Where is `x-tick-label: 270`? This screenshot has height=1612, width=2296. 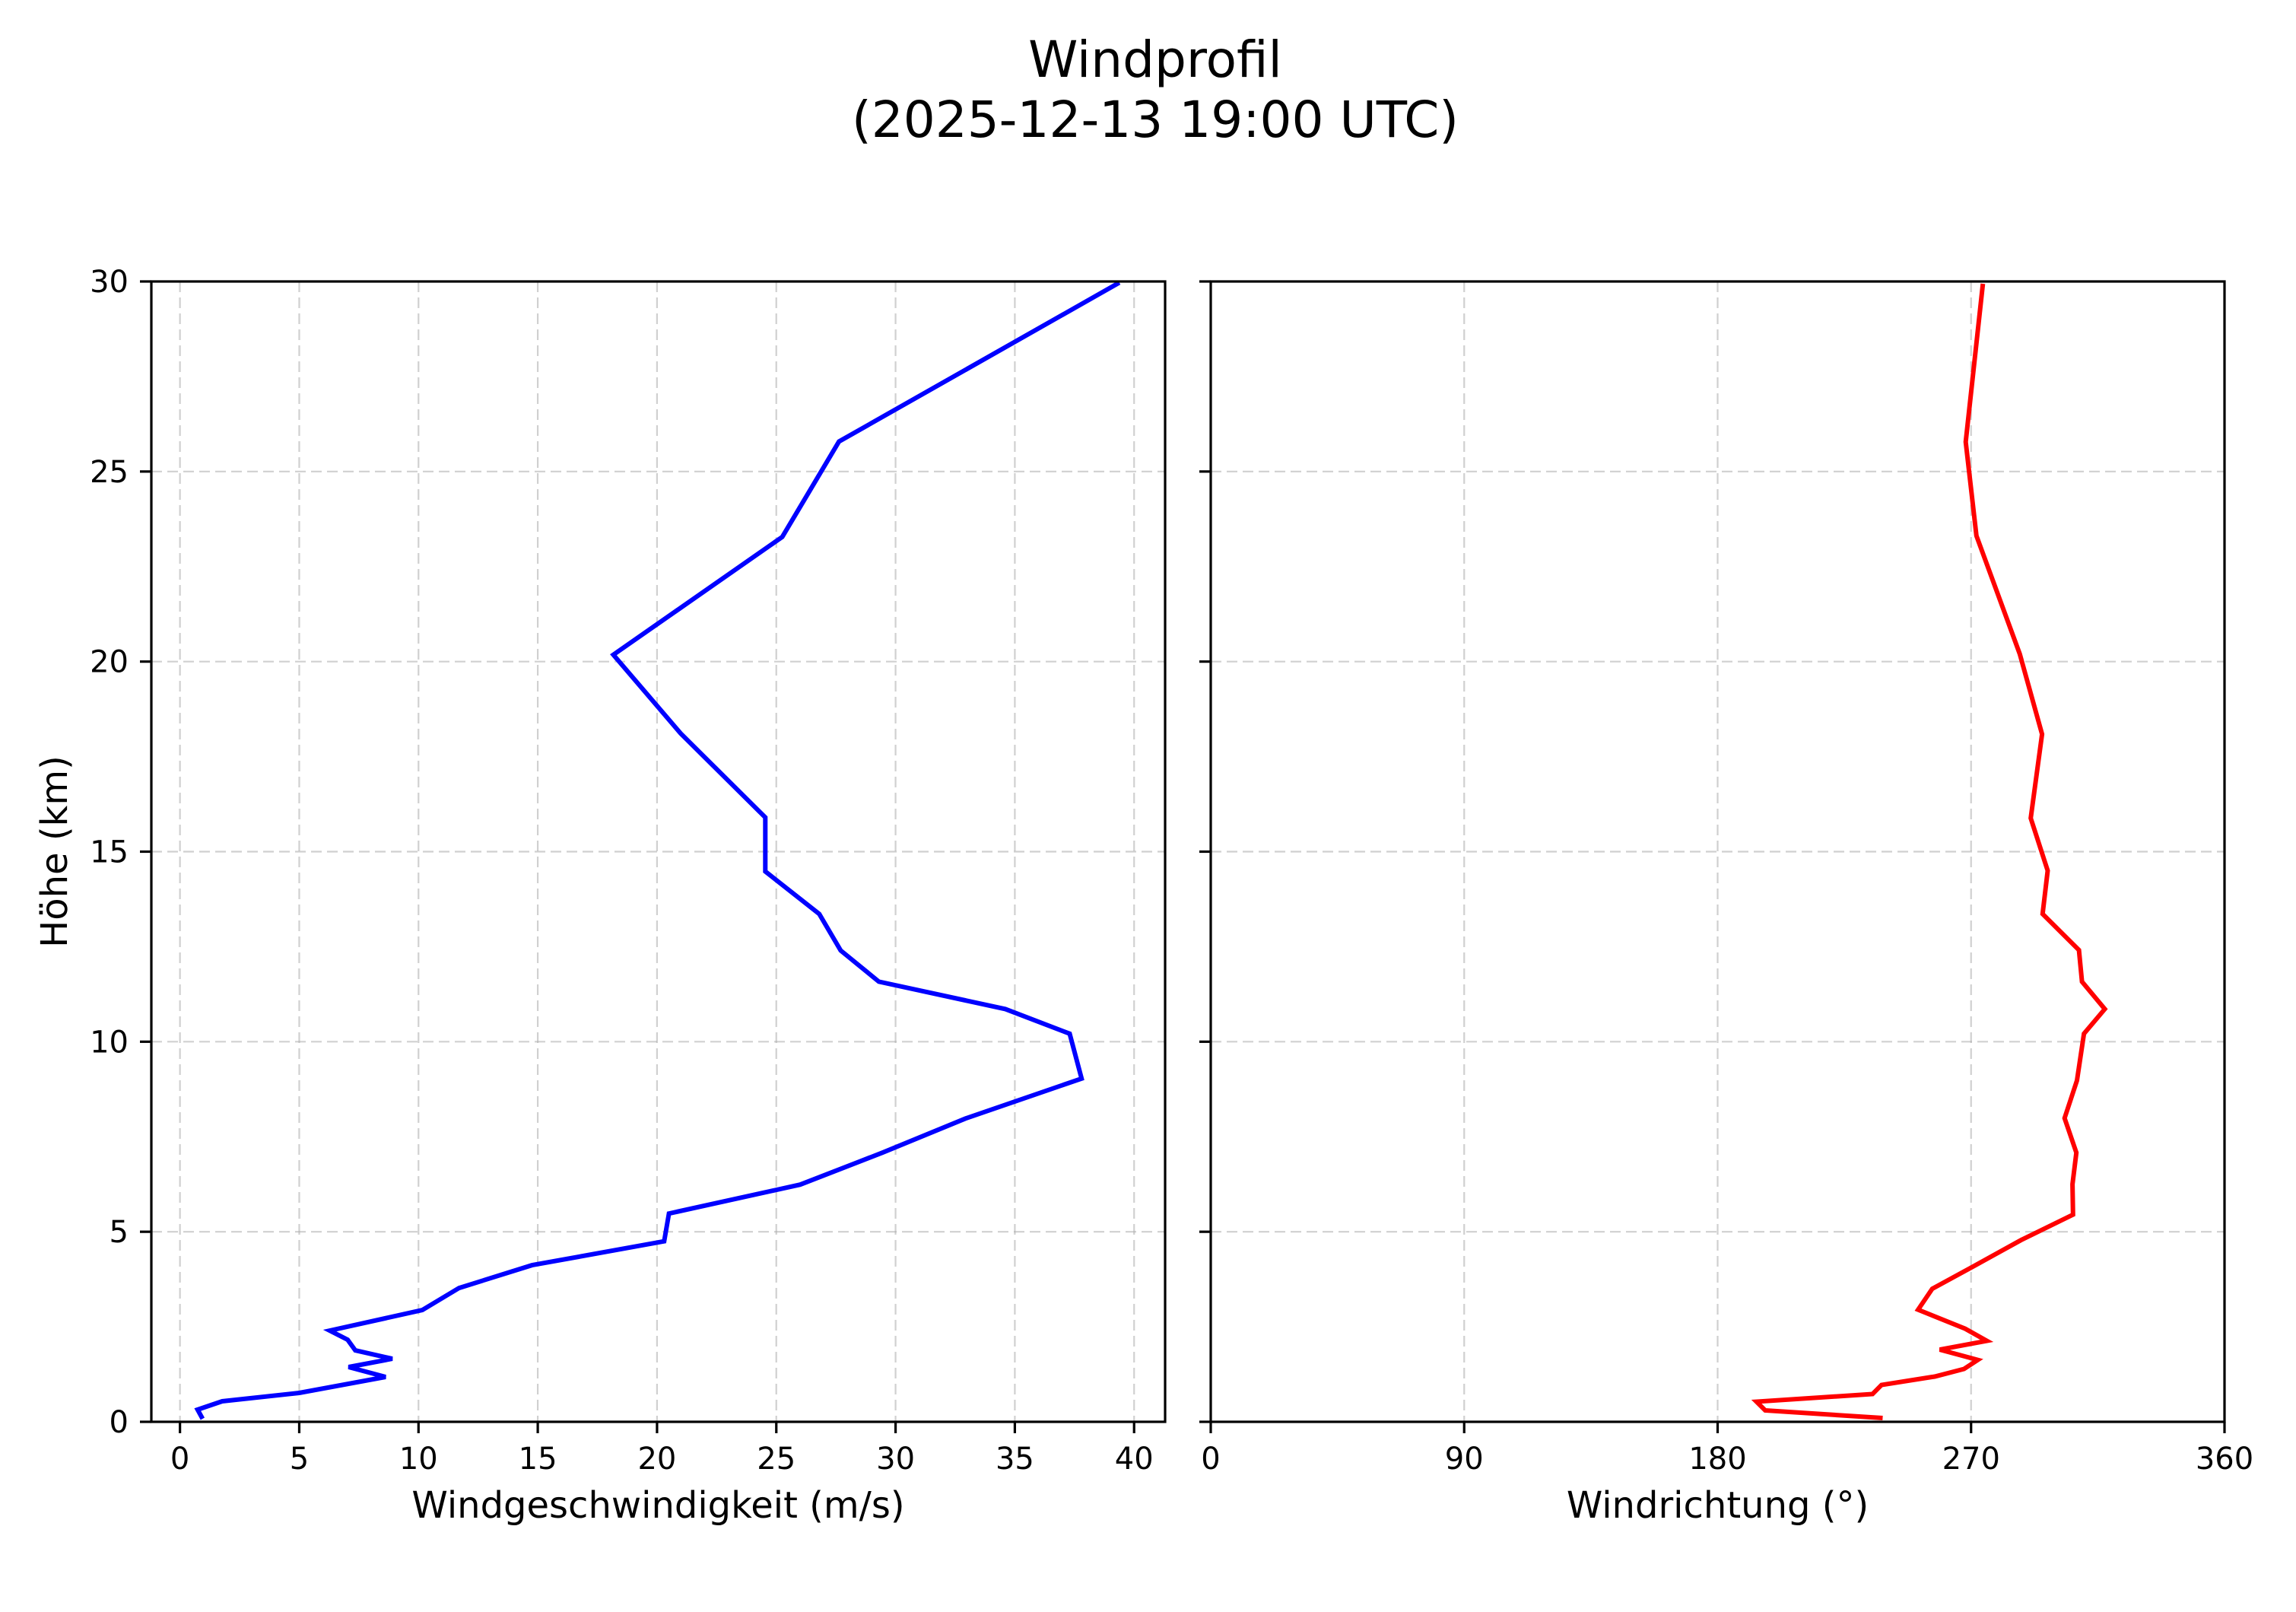
x-tick-label: 270 is located at coordinates (1971, 1459).